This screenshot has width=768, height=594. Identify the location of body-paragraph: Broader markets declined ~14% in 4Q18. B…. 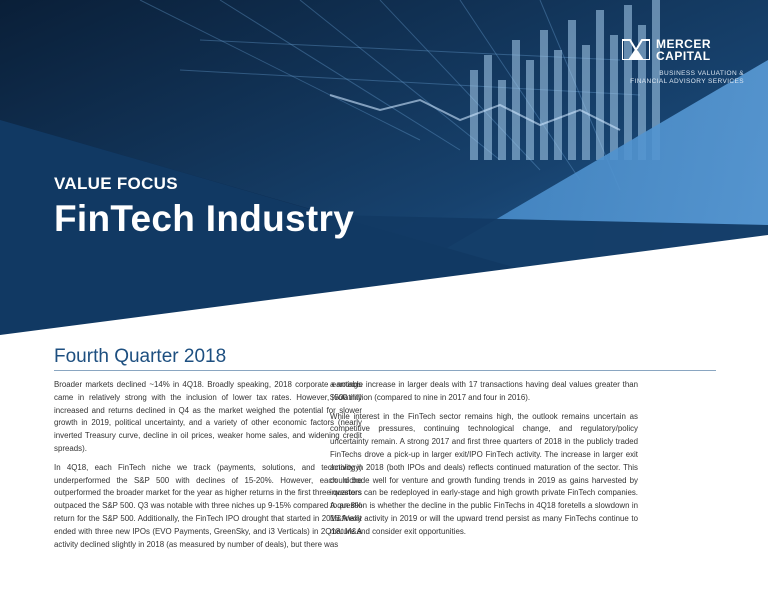
(208, 416).